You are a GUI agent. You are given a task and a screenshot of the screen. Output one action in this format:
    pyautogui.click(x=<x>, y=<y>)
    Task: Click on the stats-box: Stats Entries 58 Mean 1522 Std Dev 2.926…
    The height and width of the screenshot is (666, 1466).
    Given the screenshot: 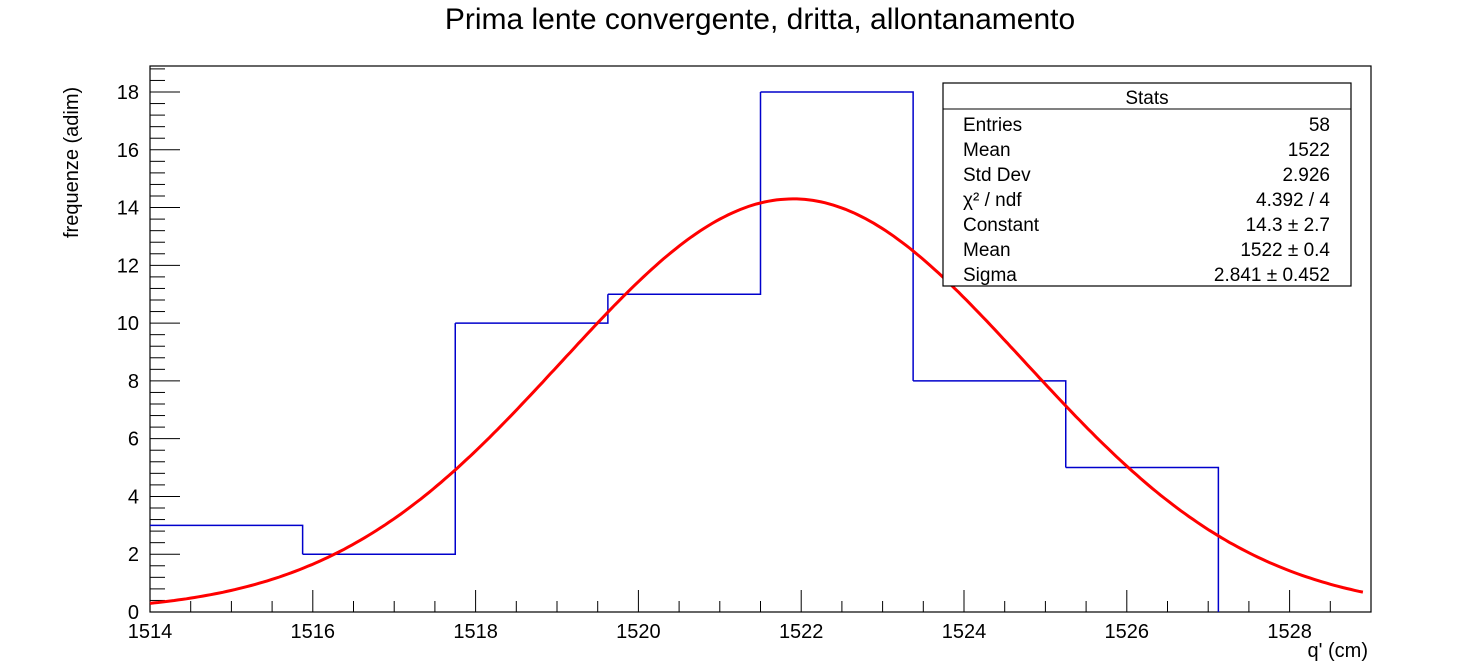 What is the action you would take?
    pyautogui.click(x=1147, y=184)
    